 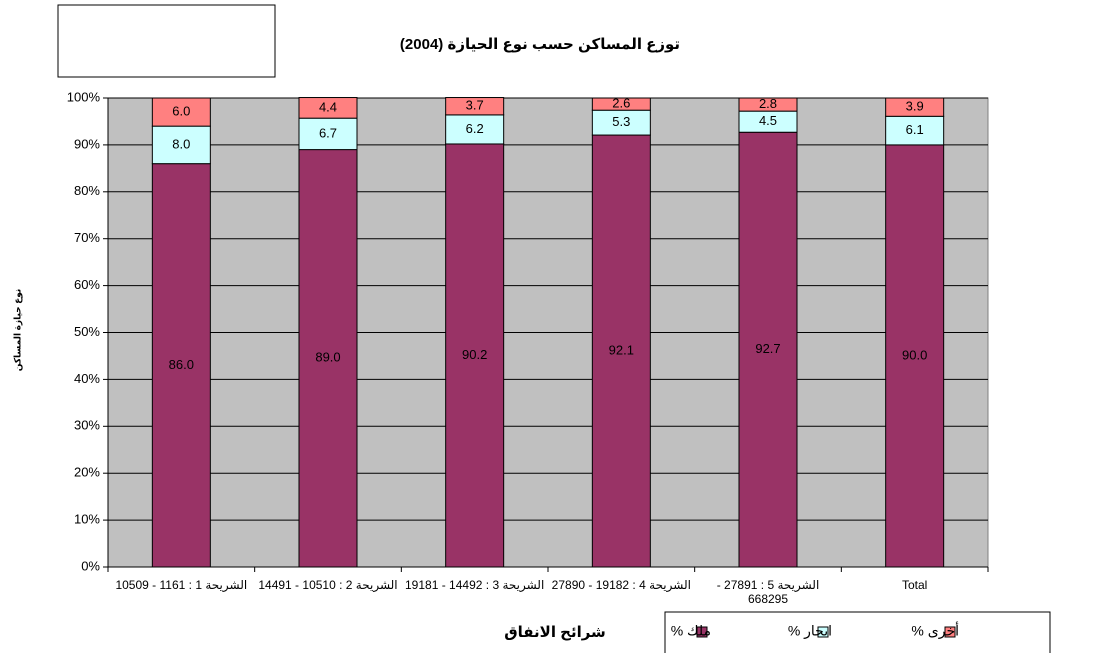 What do you see at coordinates (328, 585) in the screenshot?
I see `x-tick-label: الشريحة 2 : 10510 - 14491` at bounding box center [328, 585].